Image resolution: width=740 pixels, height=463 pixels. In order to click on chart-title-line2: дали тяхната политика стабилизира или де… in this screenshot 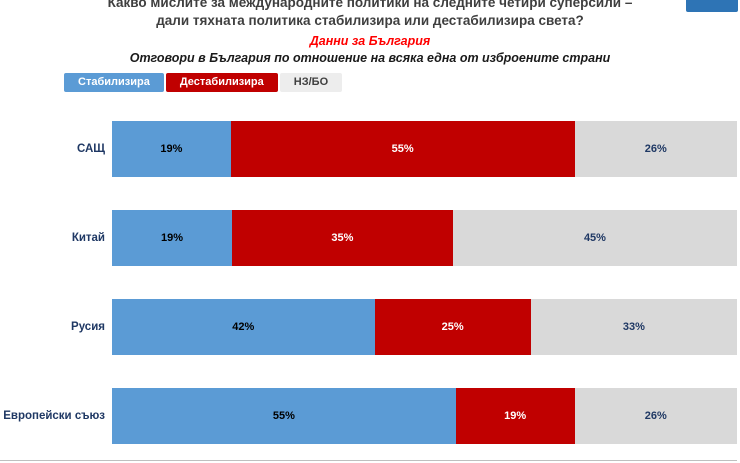, I will do `click(370, 20)`.